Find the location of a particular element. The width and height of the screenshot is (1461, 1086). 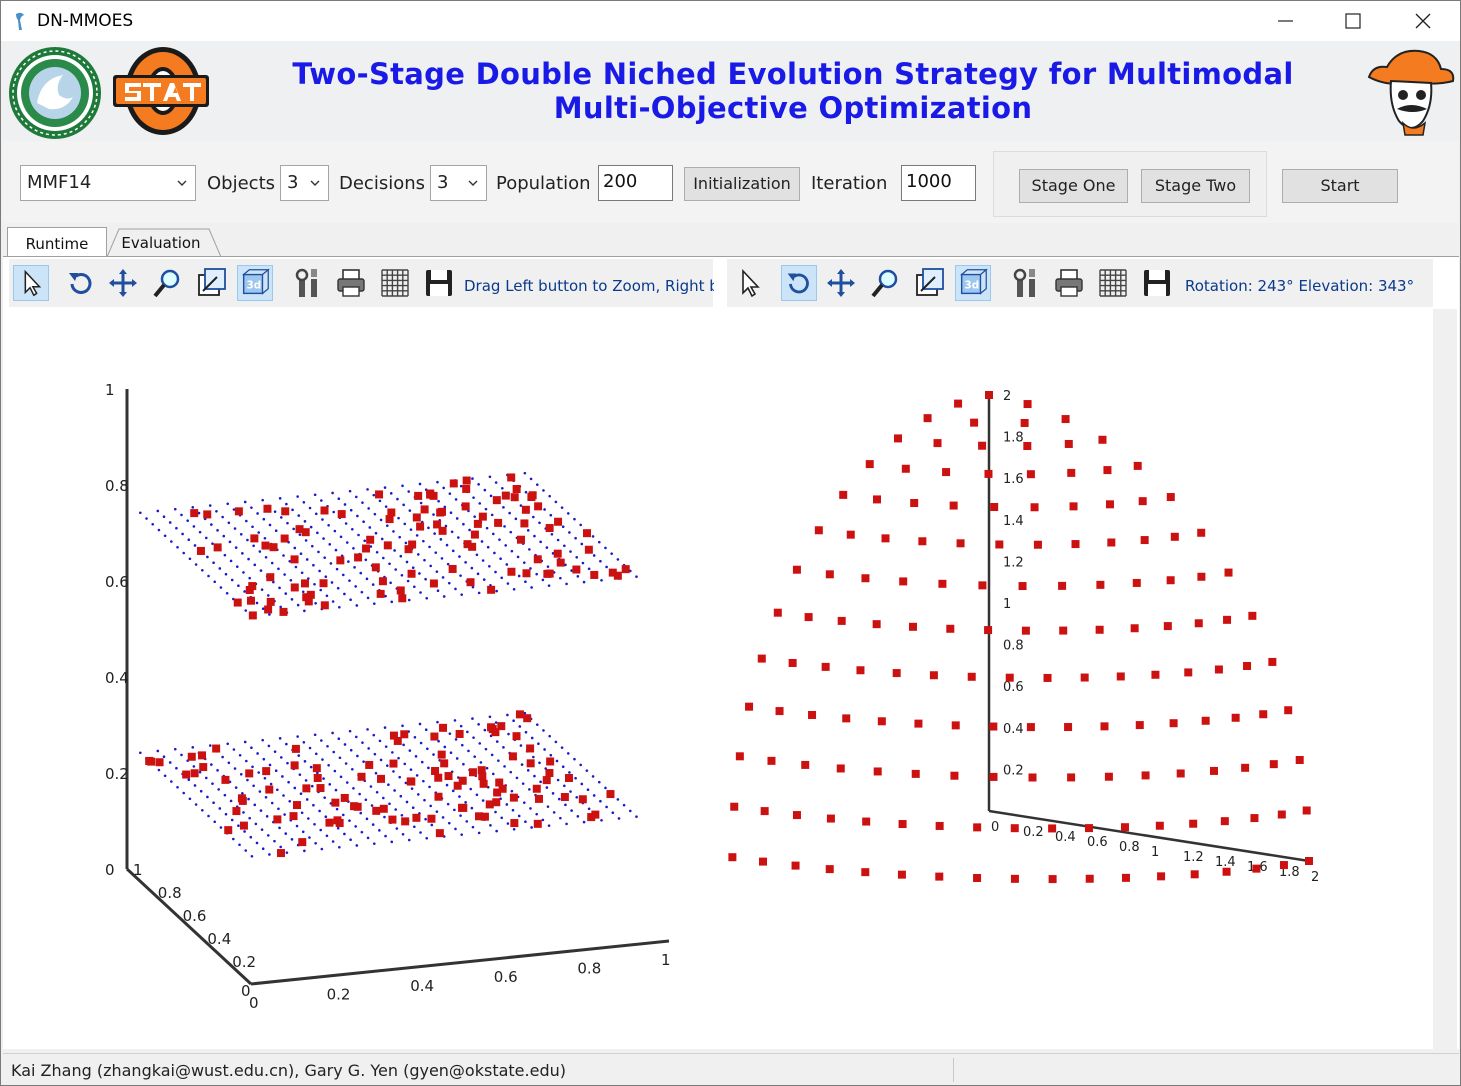

minimize-icon is located at coordinates (1285, 21).